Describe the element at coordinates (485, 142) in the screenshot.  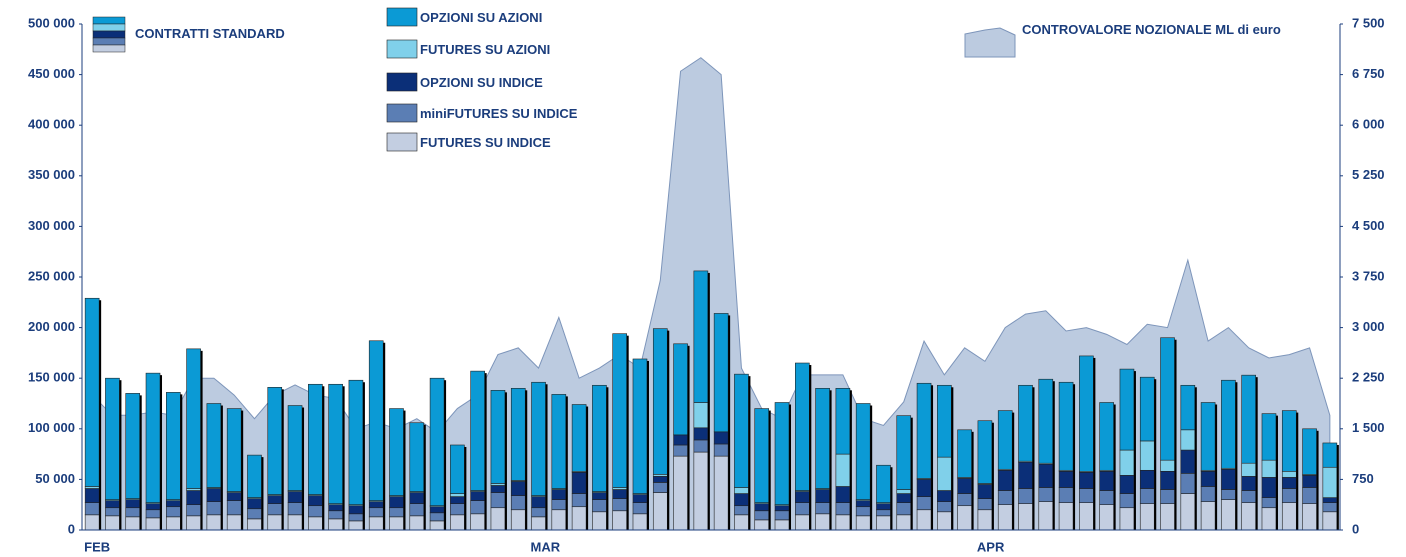
I see `legend-label: FUTURES SU INDICE` at that location.